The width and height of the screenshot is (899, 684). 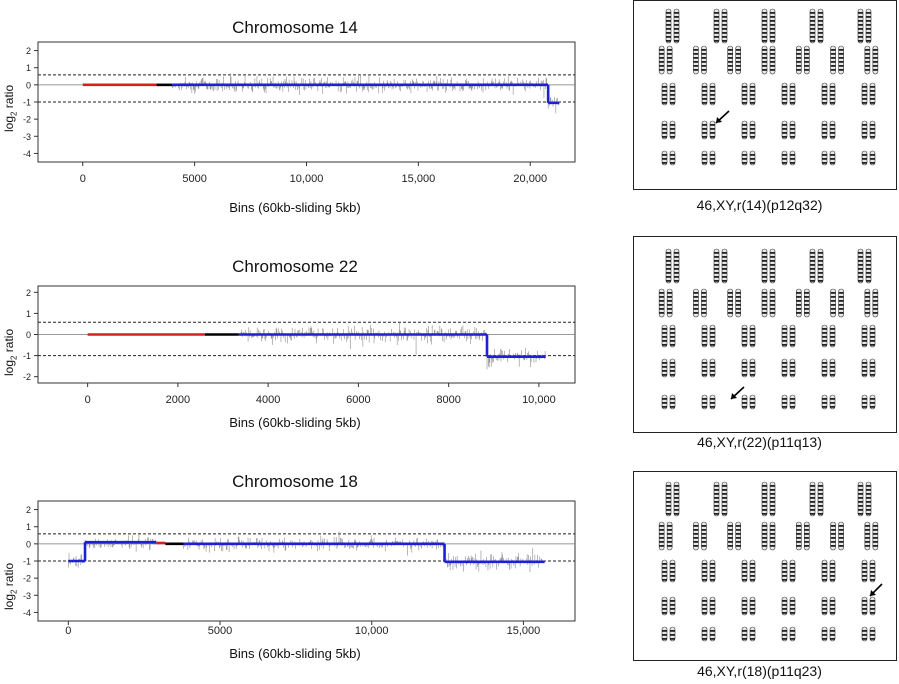 What do you see at coordinates (9, 601) in the screenshot?
I see `y-axis-label-base: log` at bounding box center [9, 601].